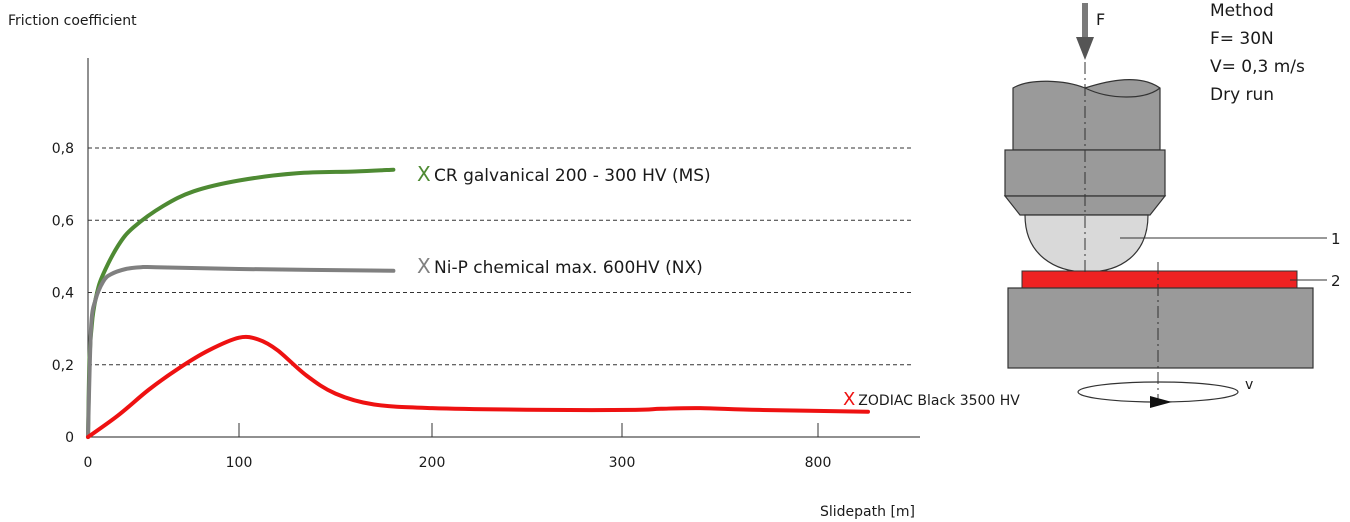 The image size is (1350, 522). What do you see at coordinates (1336, 281) in the screenshot?
I see `callout-2: 2` at bounding box center [1336, 281].